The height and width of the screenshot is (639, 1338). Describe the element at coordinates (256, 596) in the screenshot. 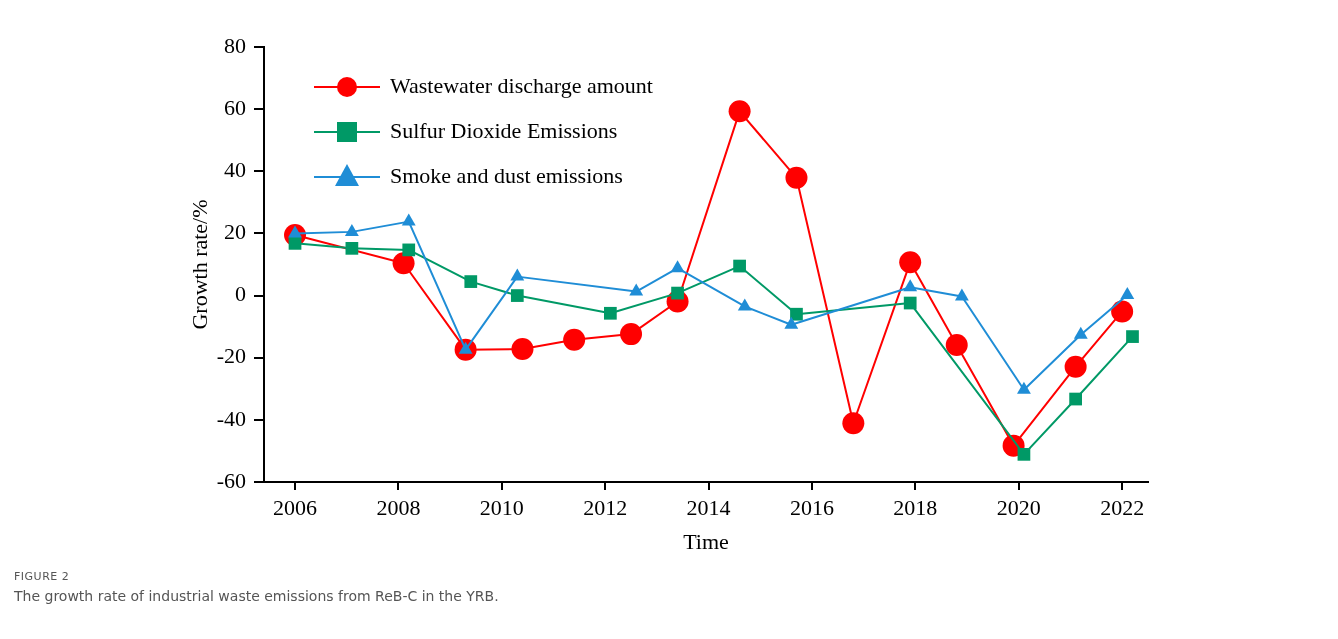

I see `text: The growth rate of industrial waste emissions from ReB-C in the YRB.` at that location.